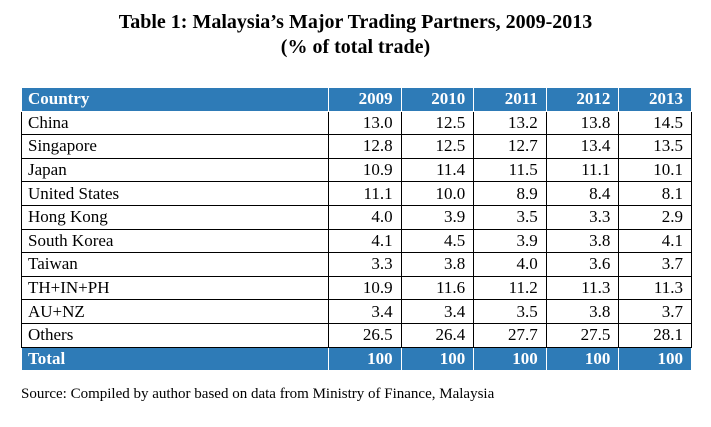 The width and height of the screenshot is (711, 427). I want to click on header-row: Country 2009 2010 2011 2012 2013, so click(356, 99).